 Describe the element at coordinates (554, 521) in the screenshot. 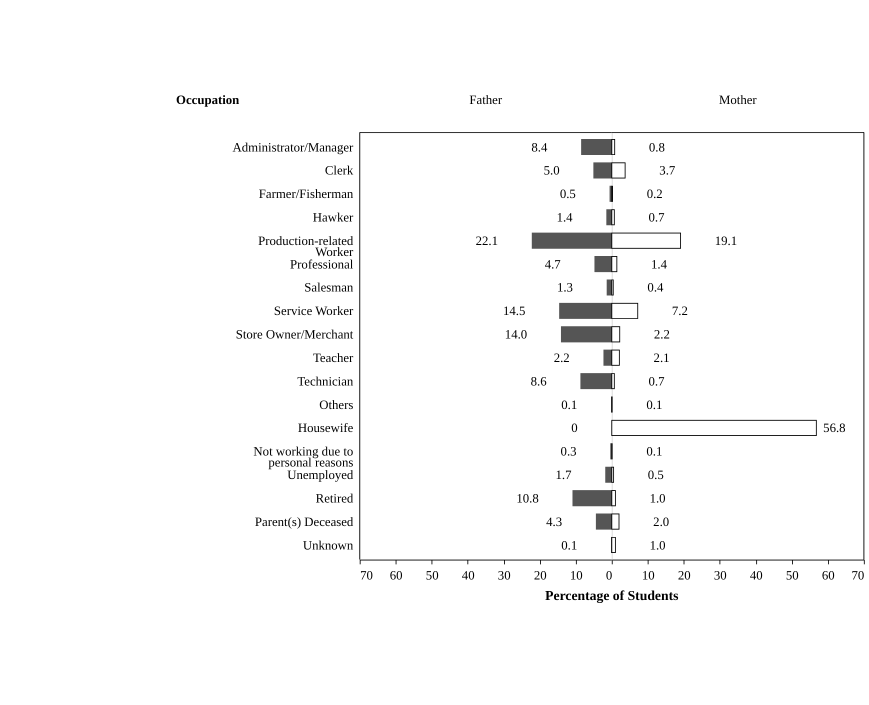

I see `data-label: 4.3` at that location.